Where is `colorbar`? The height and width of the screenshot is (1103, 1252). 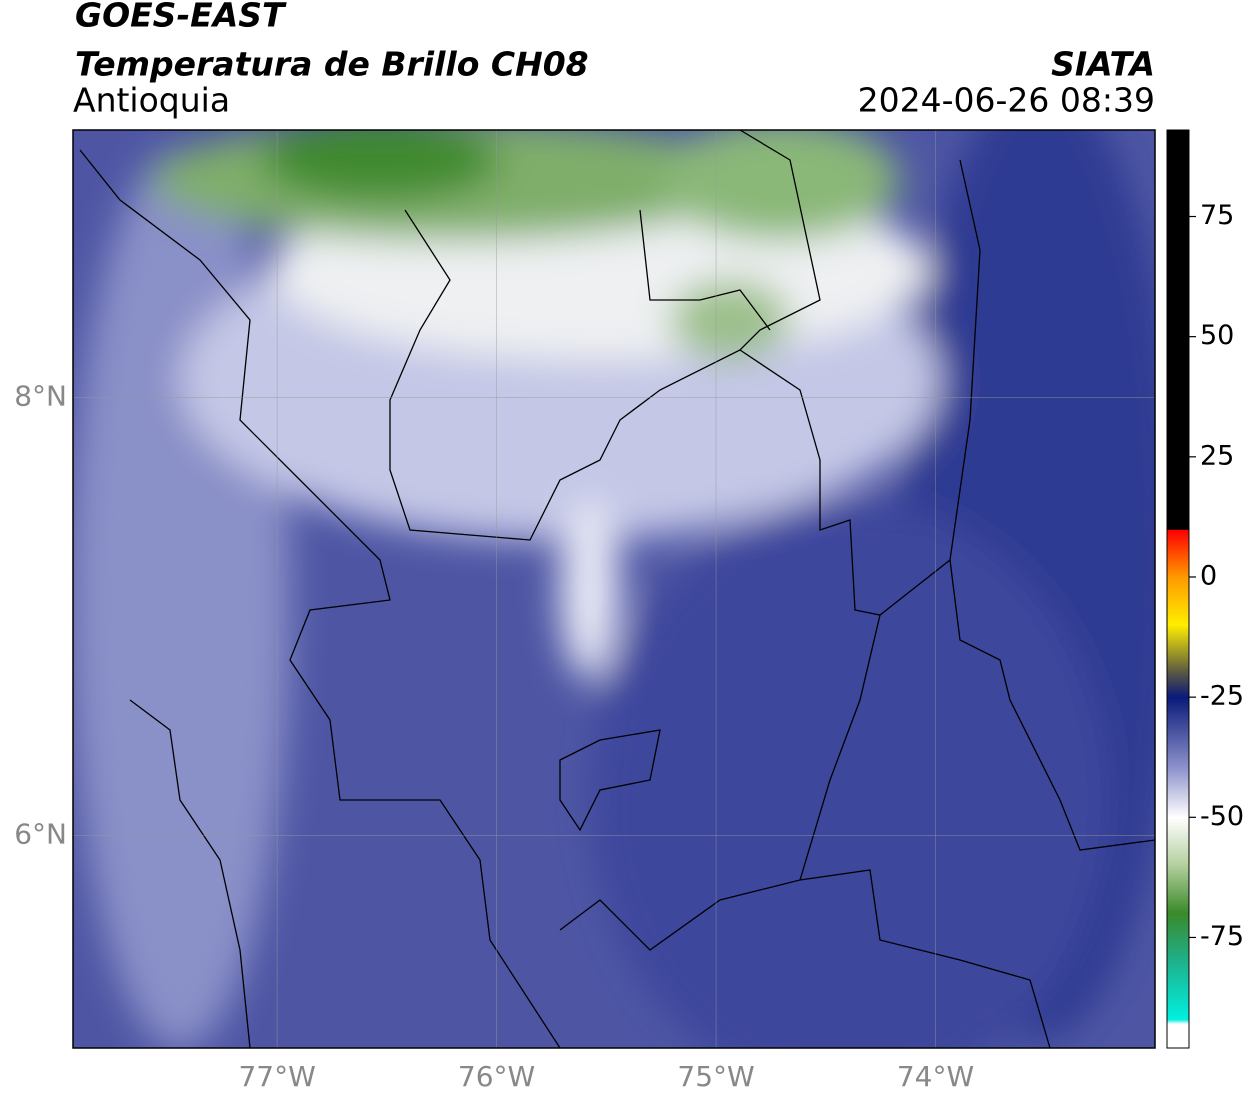 colorbar is located at coordinates (1178, 589).